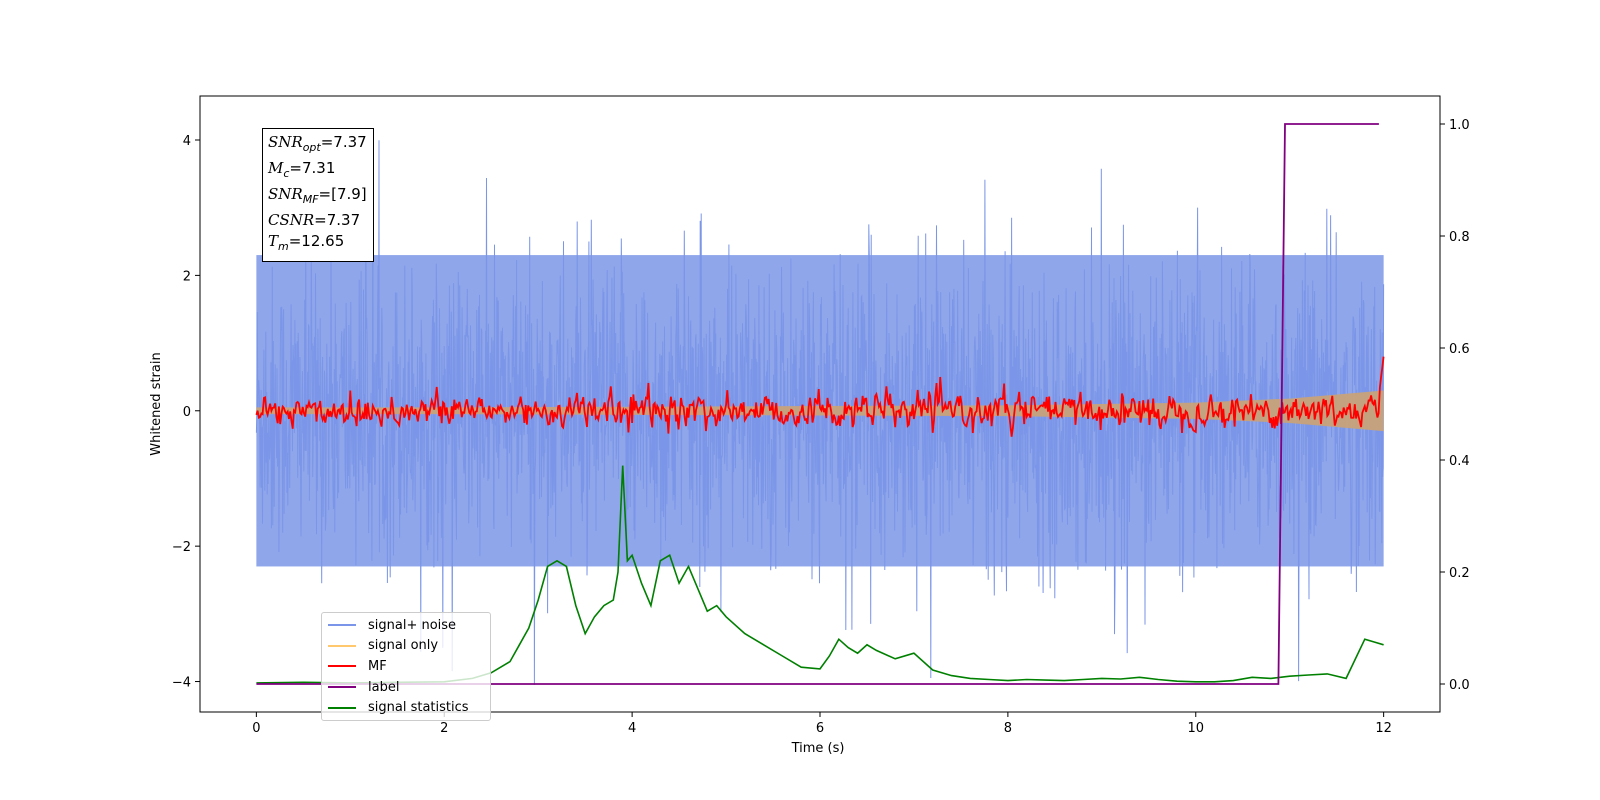 The width and height of the screenshot is (1600, 800). I want to click on x-tick-label: 4, so click(632, 728).